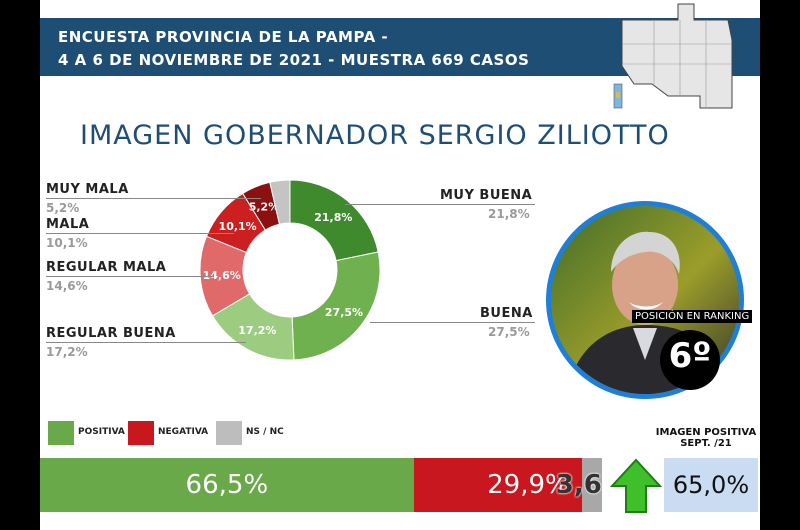  What do you see at coordinates (183, 432) in the screenshot?
I see `legend-label-negativa: NEGATIVA` at bounding box center [183, 432].